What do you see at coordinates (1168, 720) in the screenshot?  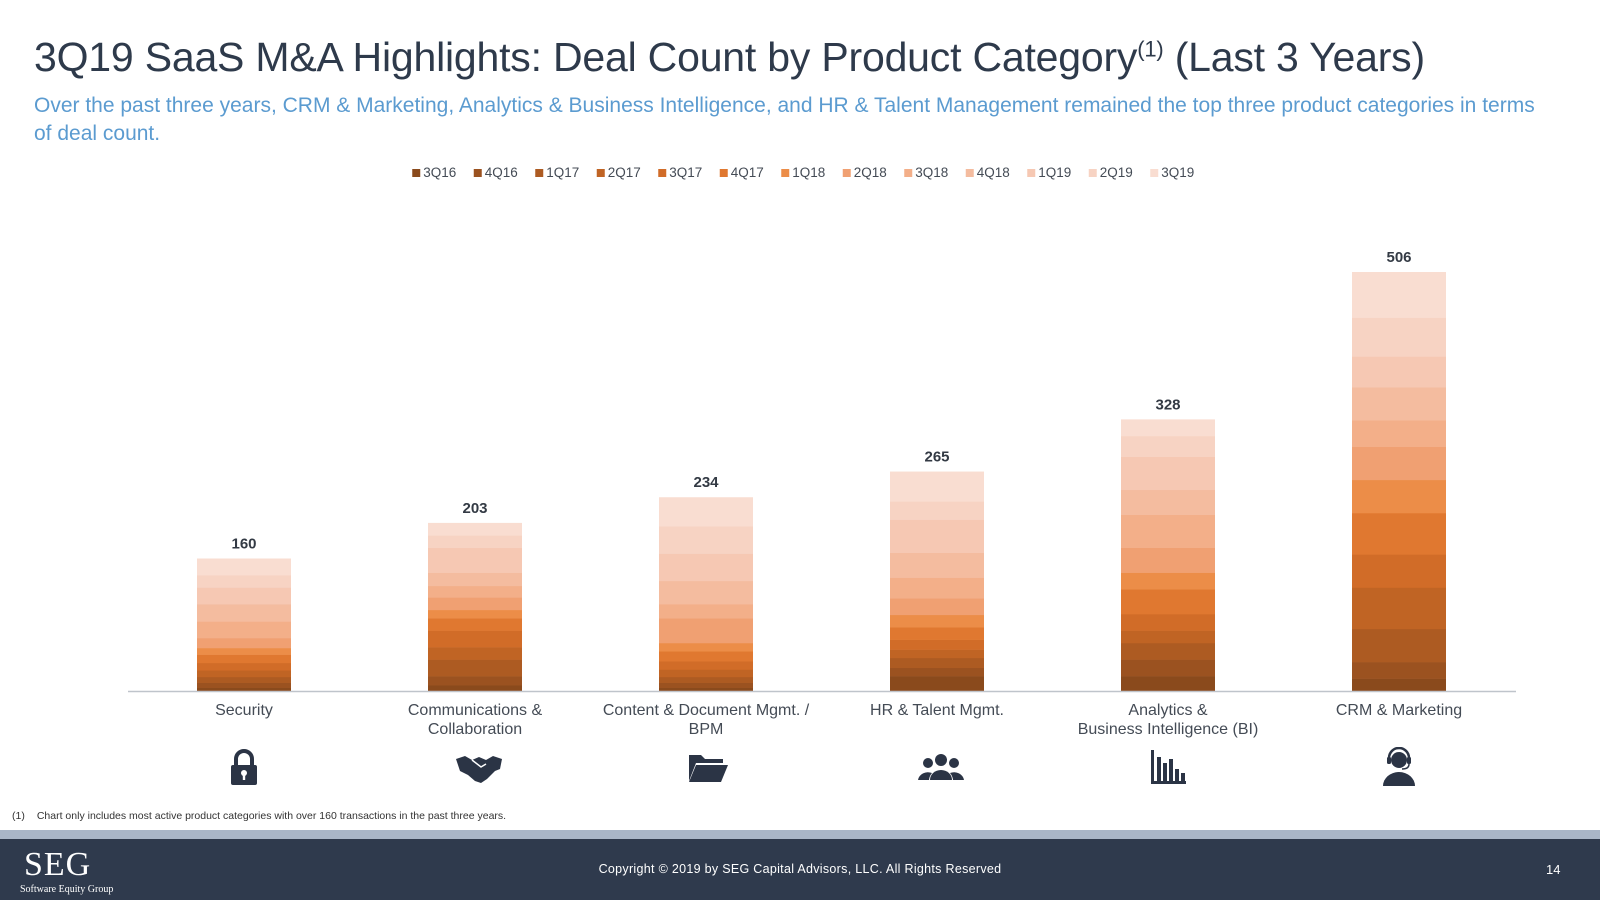 I see `category-label: Analytics & Business Intelligence (BI)` at bounding box center [1168, 720].